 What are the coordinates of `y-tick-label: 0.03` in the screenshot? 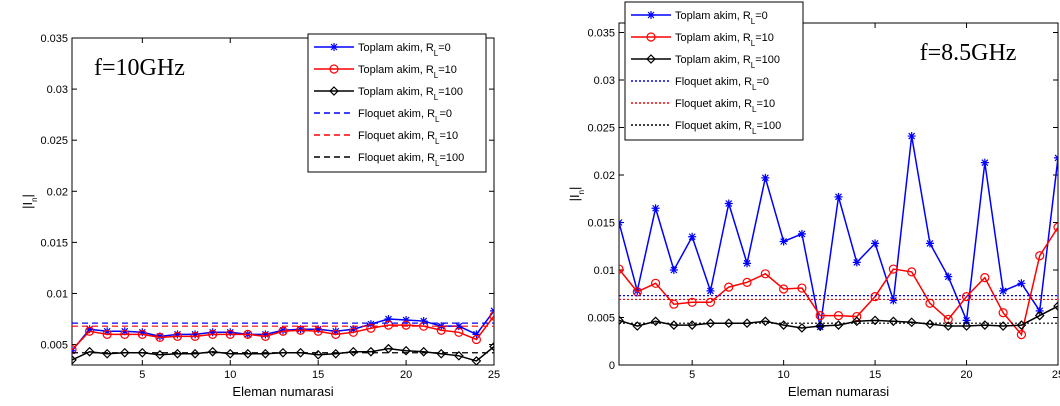 It's located at (57, 90).